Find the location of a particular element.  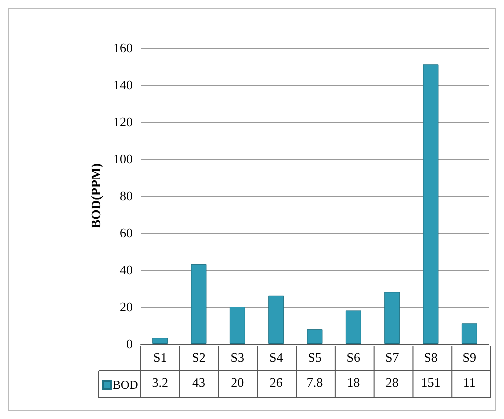

x-tick-label: S9 is located at coordinates (469, 357).